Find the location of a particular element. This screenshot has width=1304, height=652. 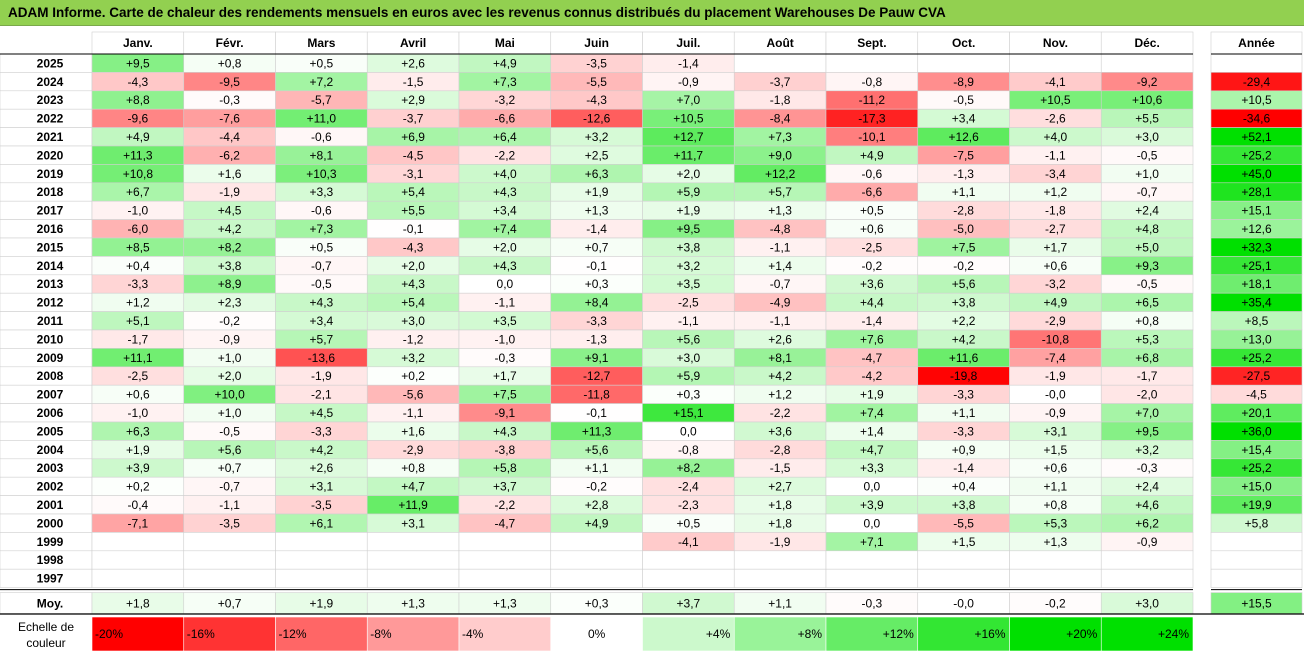

annual-header: Année is located at coordinates (1256, 43).